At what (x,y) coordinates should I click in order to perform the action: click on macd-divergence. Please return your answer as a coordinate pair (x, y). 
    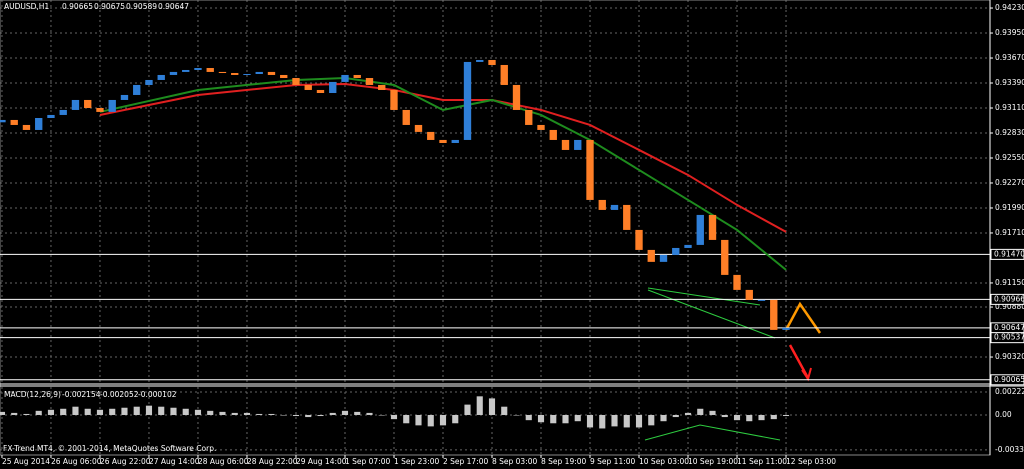
    Looking at the image, I should click on (712, 432).